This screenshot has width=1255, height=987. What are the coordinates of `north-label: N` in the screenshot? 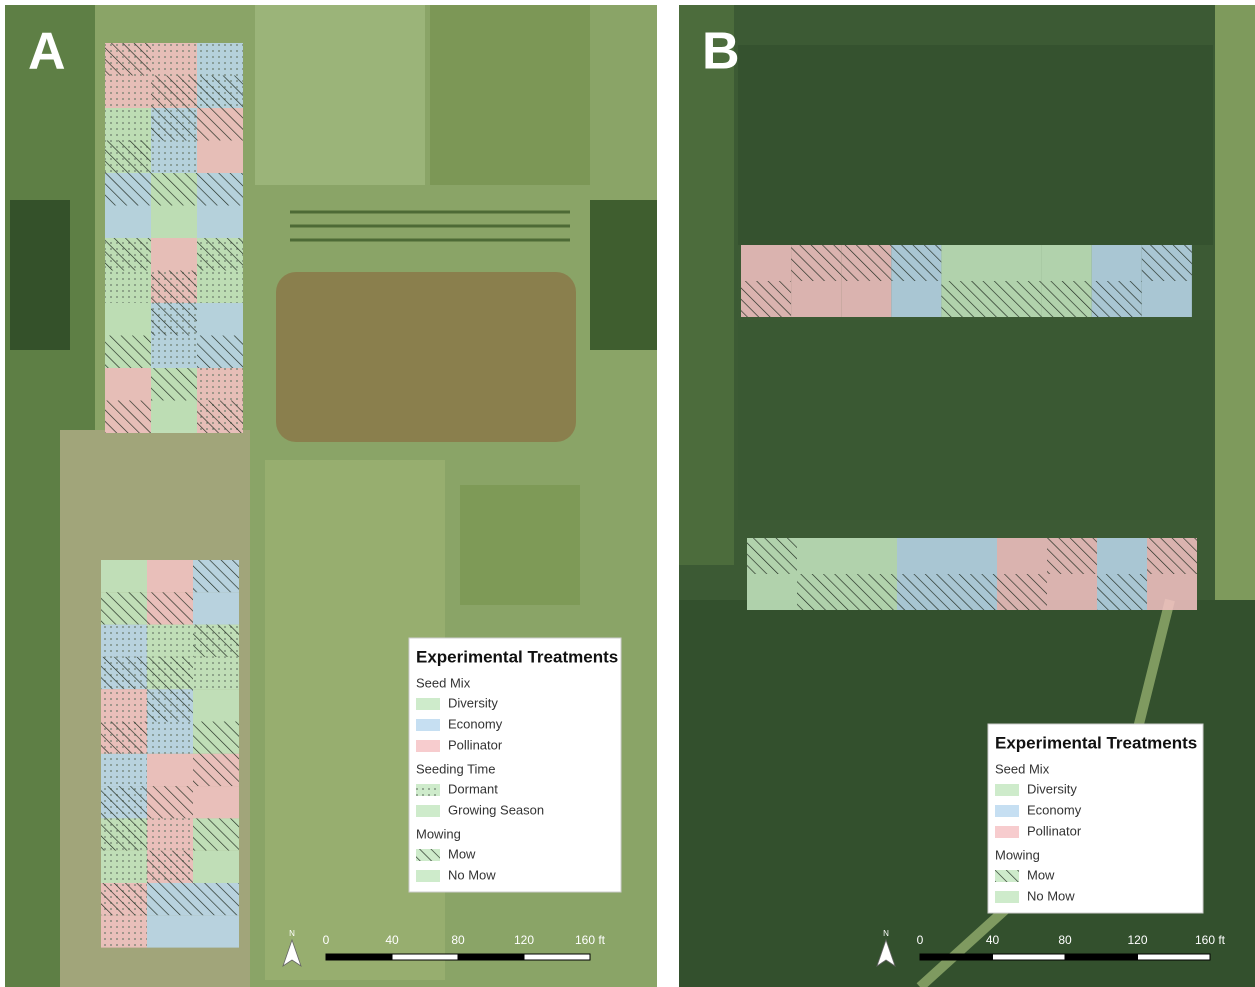 It's located at (886, 933).